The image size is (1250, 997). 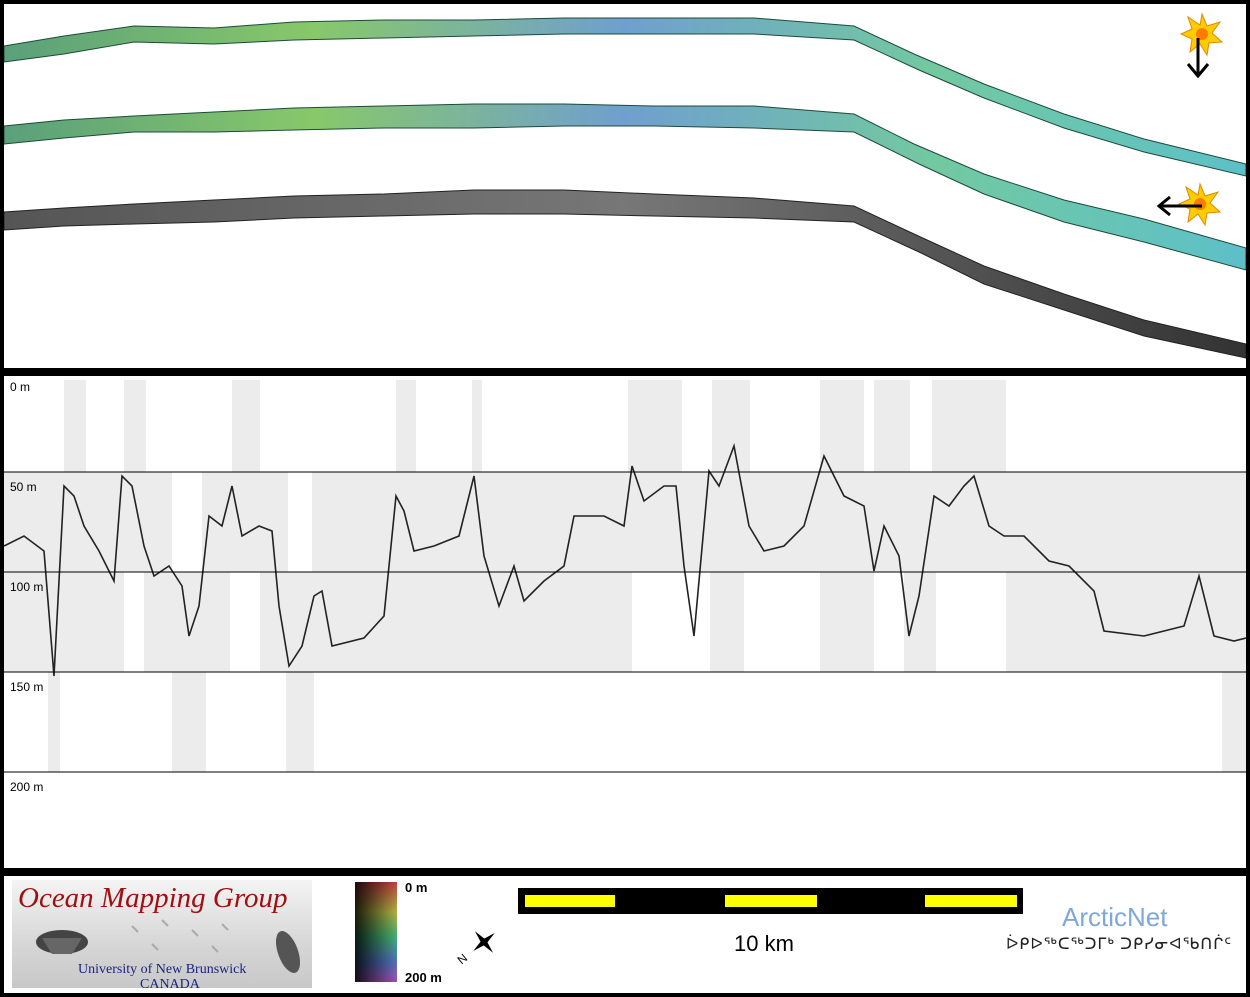 What do you see at coordinates (1201, 34) in the screenshot?
I see `sun-icon` at bounding box center [1201, 34].